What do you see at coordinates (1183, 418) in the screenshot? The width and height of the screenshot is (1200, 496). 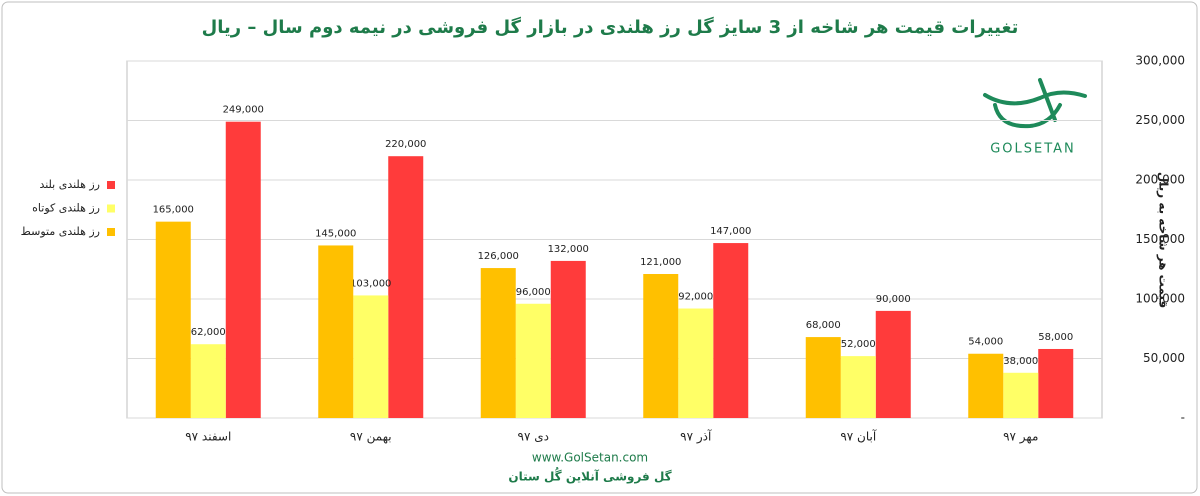 I see `y-tick-label: -` at bounding box center [1183, 418].